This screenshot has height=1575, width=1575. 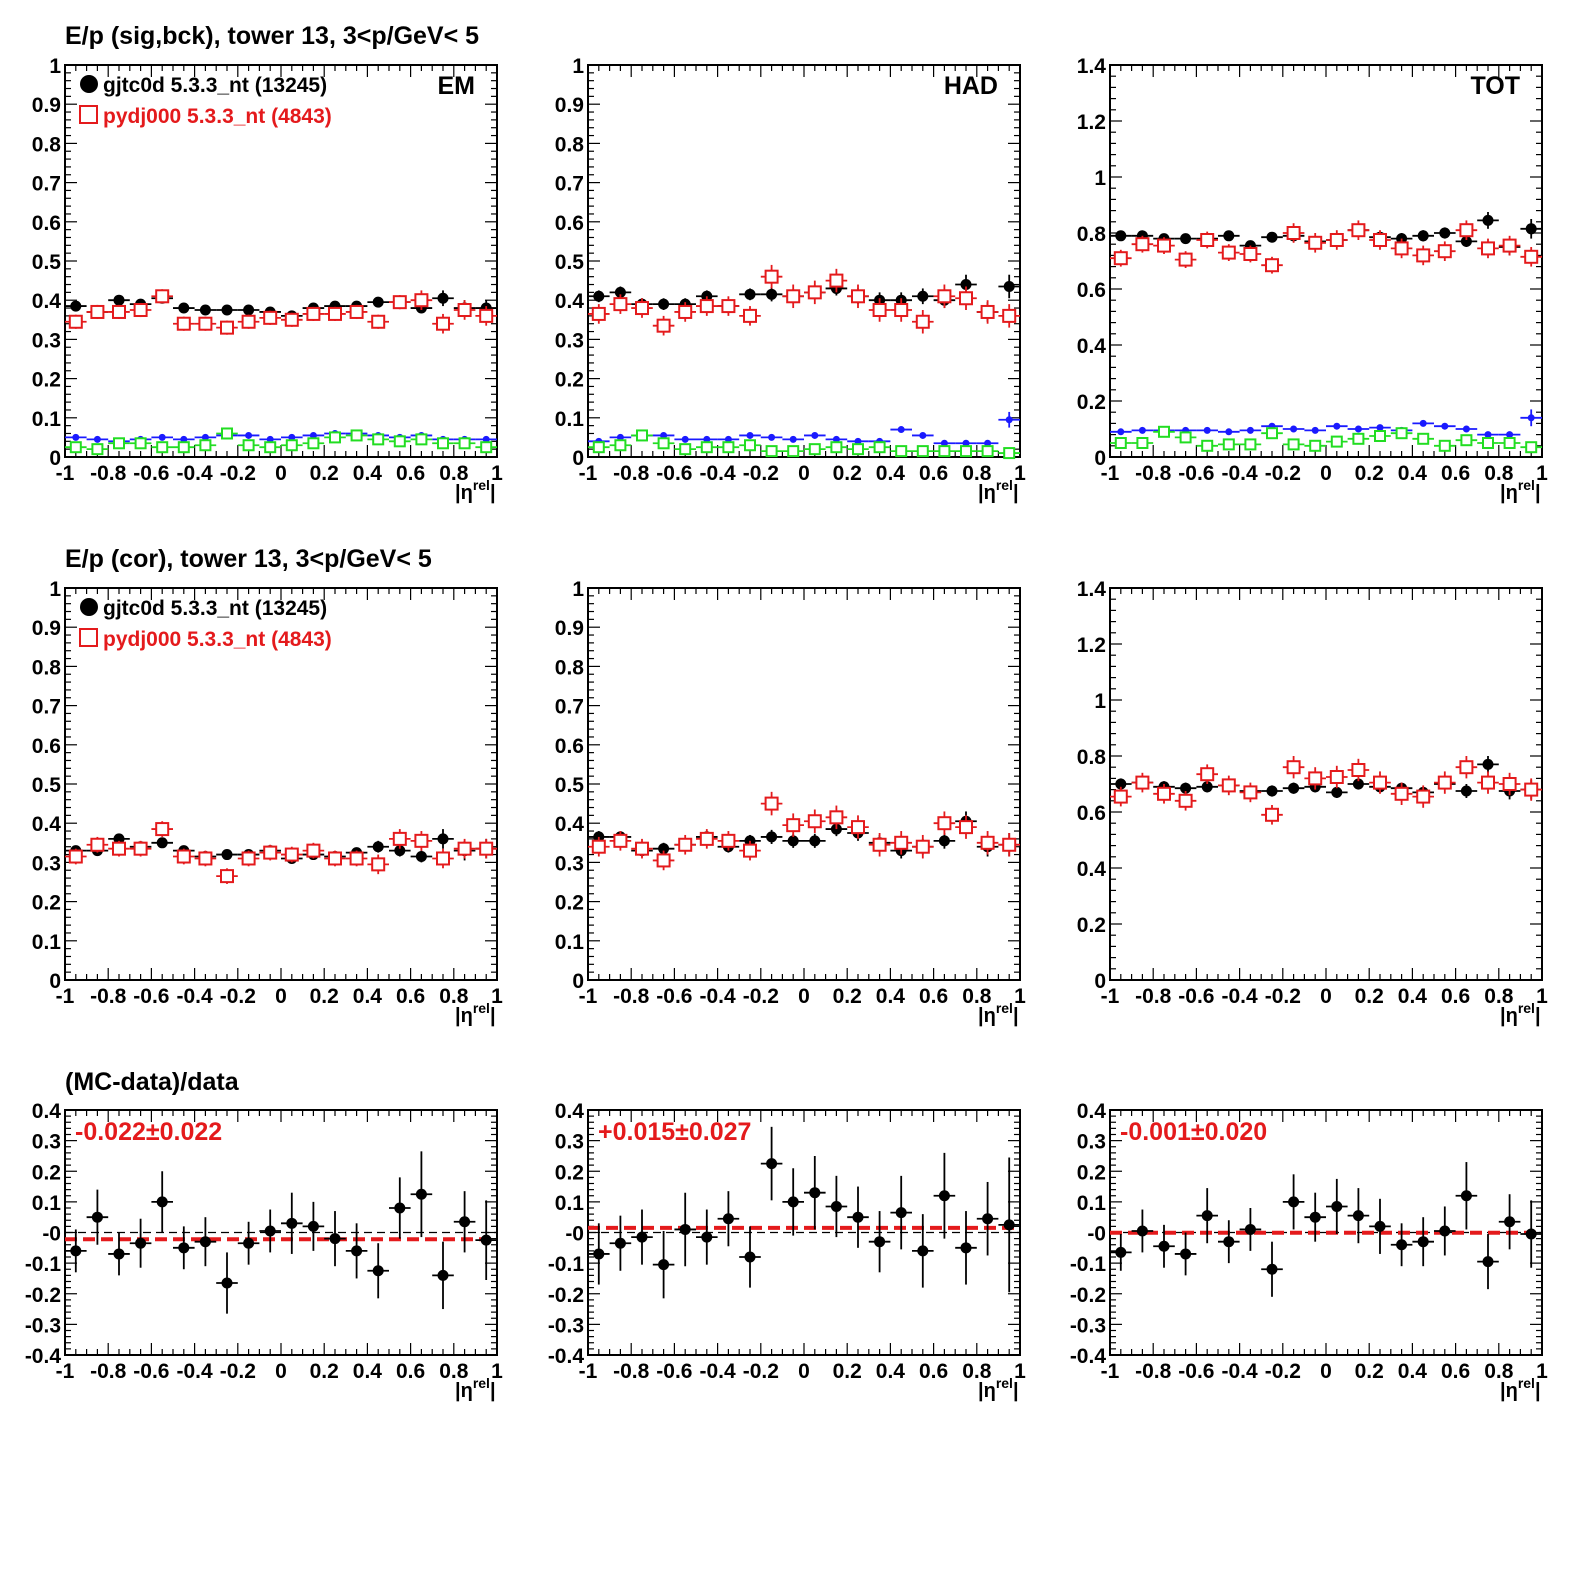 What do you see at coordinates (55, 458) in the screenshot?
I see `y-tick-label: 0` at bounding box center [55, 458].